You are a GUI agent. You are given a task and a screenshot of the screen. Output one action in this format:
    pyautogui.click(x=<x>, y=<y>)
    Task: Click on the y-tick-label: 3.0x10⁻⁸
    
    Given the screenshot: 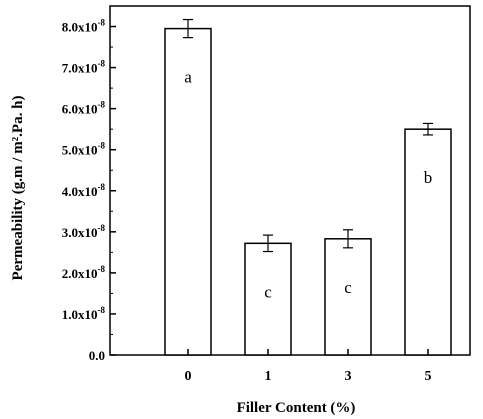 What is the action you would take?
    pyautogui.click(x=84, y=231)
    